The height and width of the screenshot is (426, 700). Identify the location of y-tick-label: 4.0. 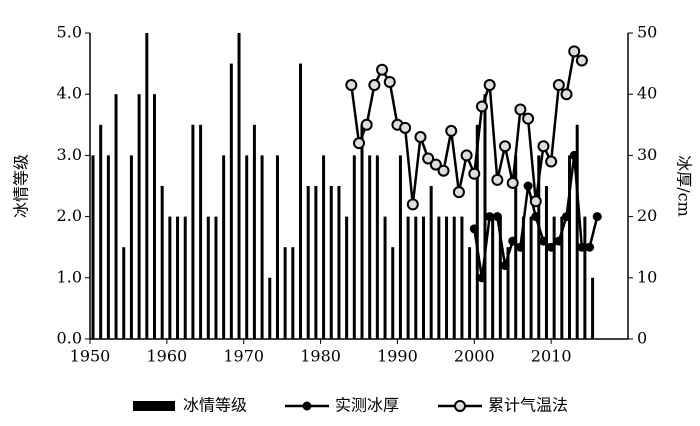
(69, 93).